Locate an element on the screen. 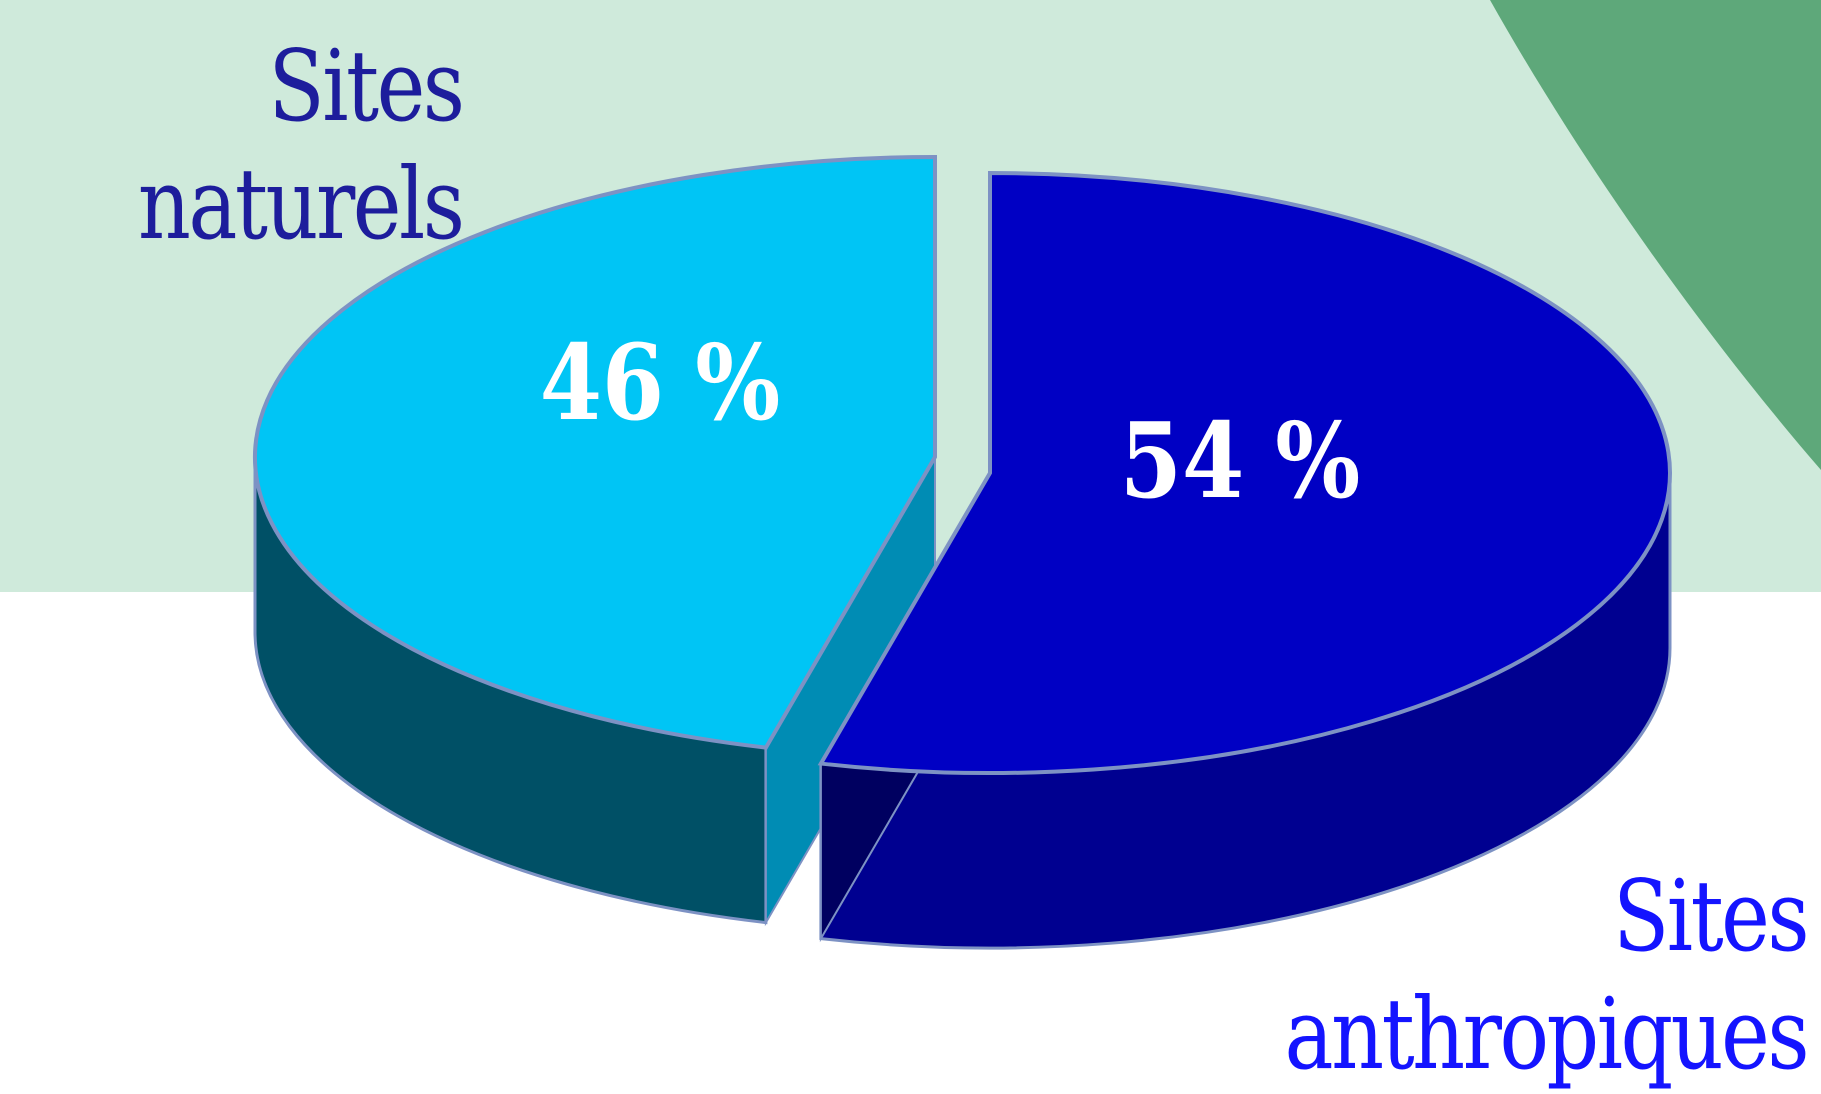 Image resolution: width=1821 pixels, height=1094 pixels. value-label-anthro: 54 % is located at coordinates (1240, 461).